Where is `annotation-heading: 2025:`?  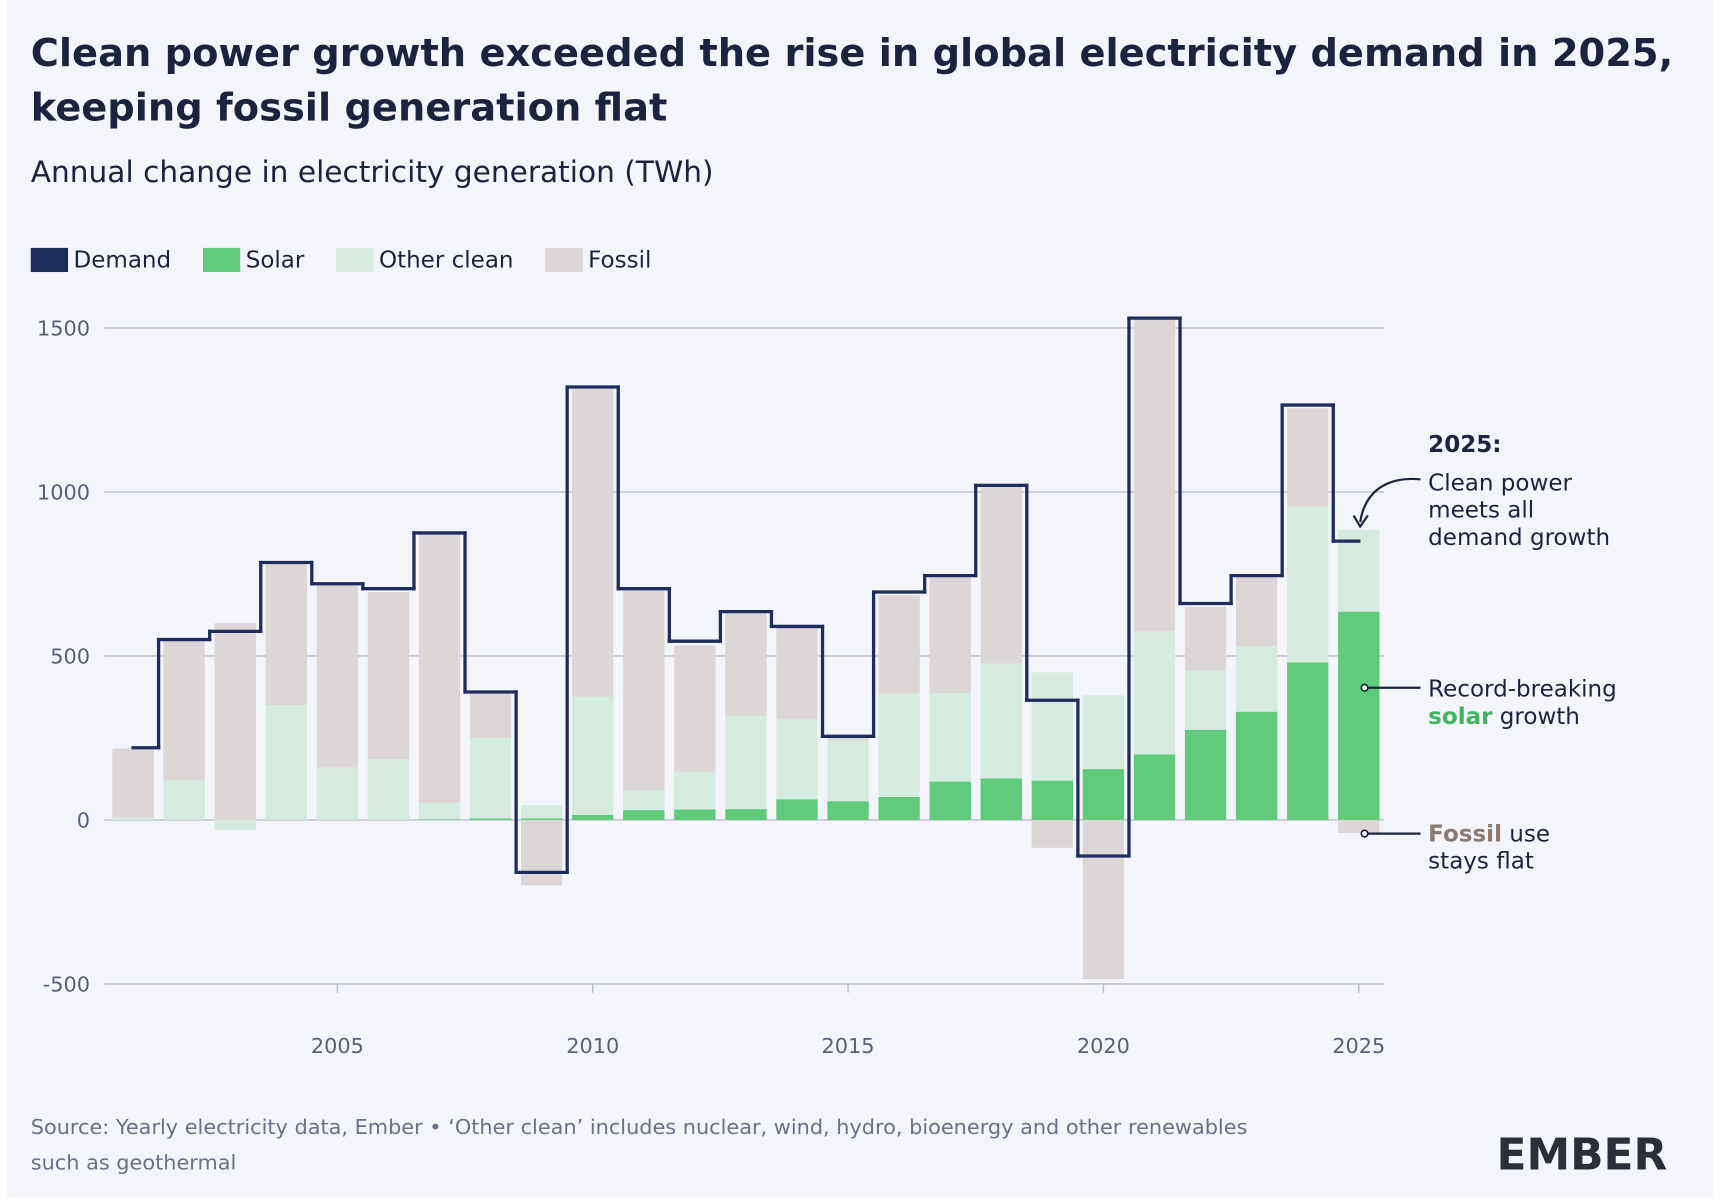 annotation-heading: 2025: is located at coordinates (1464, 445).